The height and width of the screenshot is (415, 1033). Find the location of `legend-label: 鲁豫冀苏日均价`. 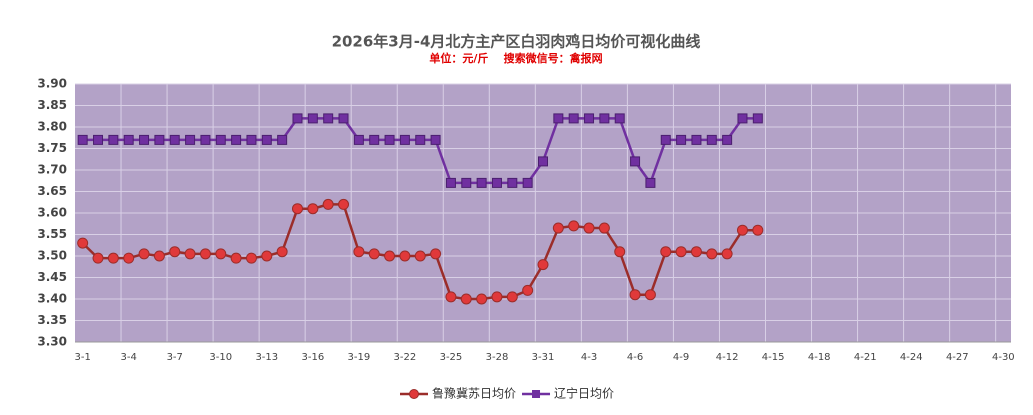

legend-label: 鲁豫冀苏日均价 is located at coordinates (474, 394).